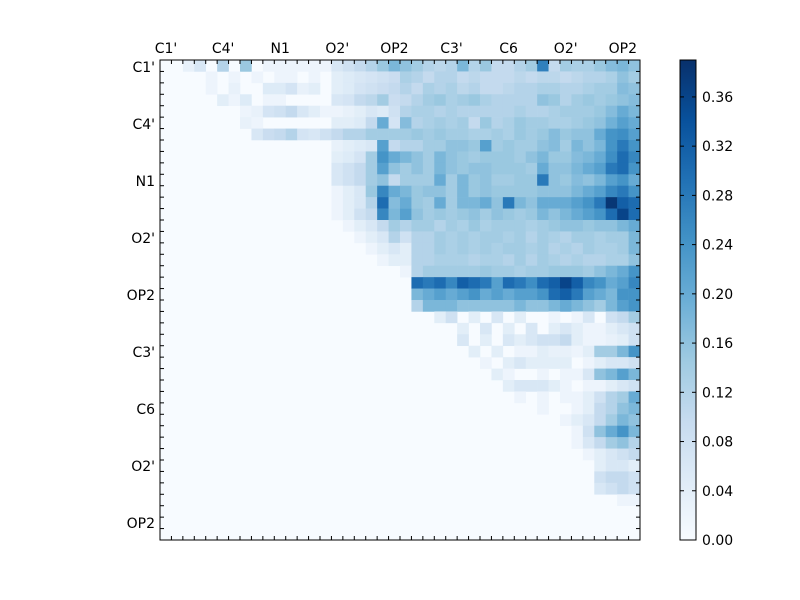  I want to click on x-tick-label: C6, so click(508, 49).